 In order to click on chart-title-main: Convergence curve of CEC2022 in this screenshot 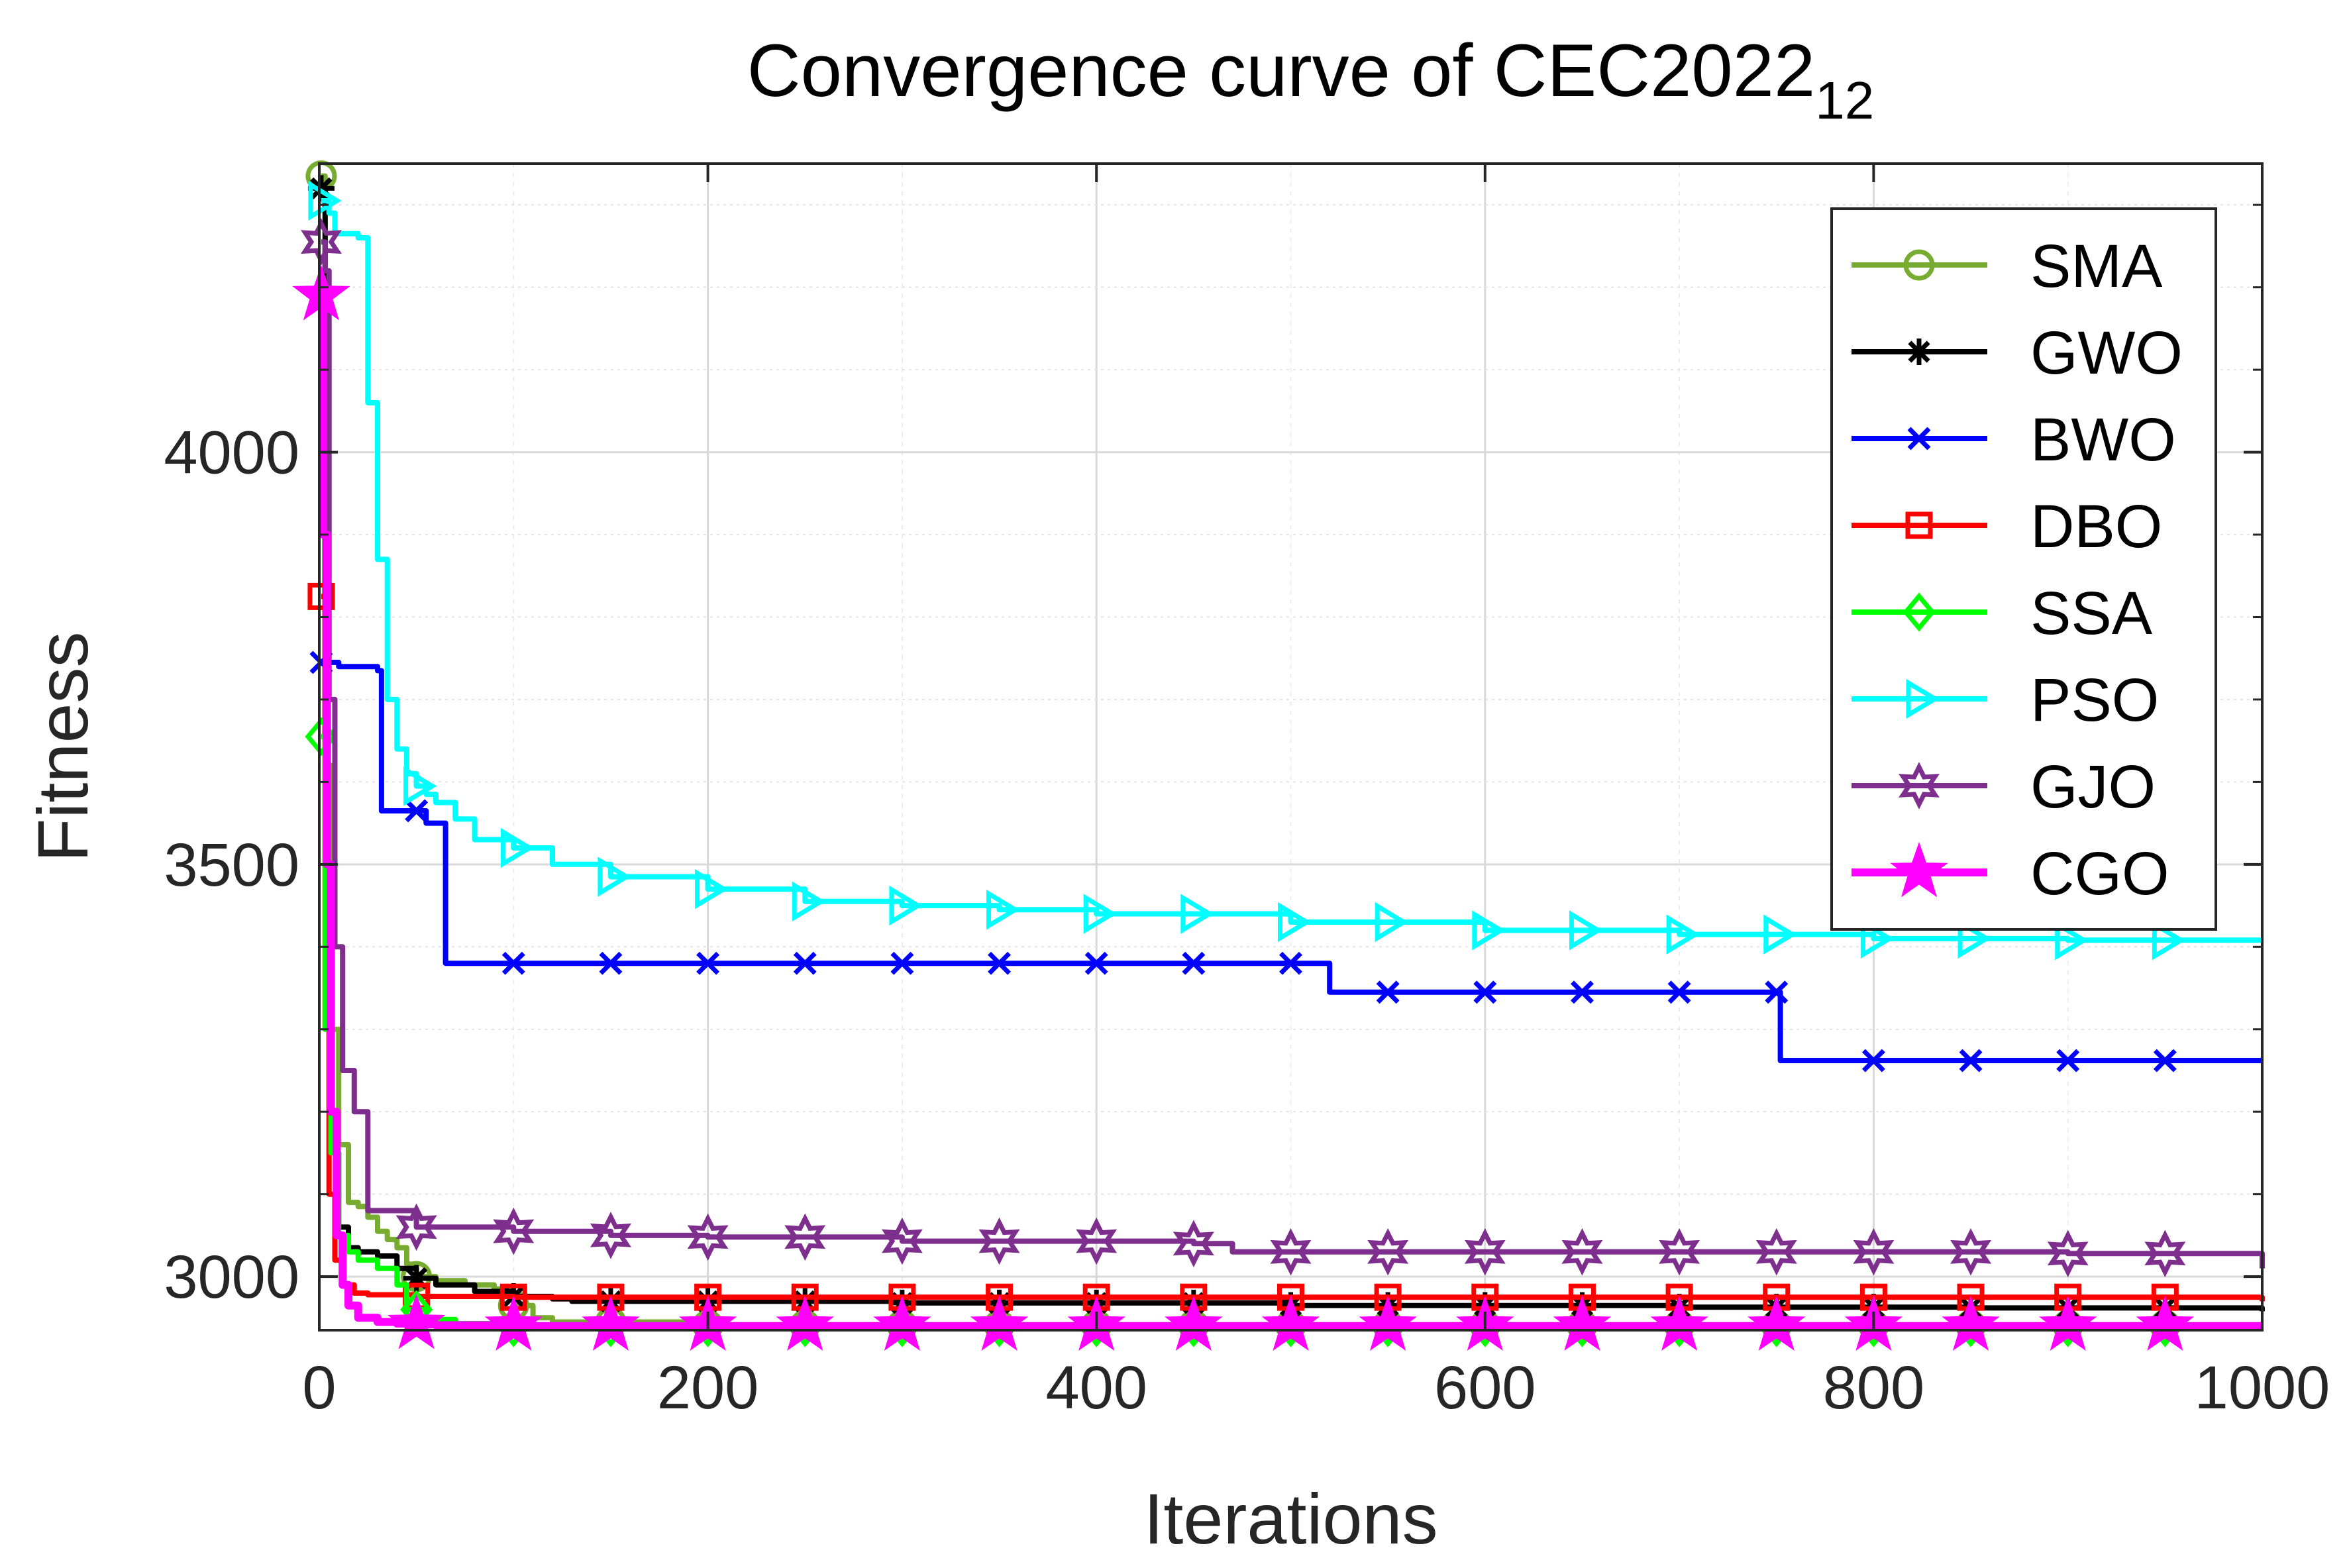, I will do `click(1281, 70)`.